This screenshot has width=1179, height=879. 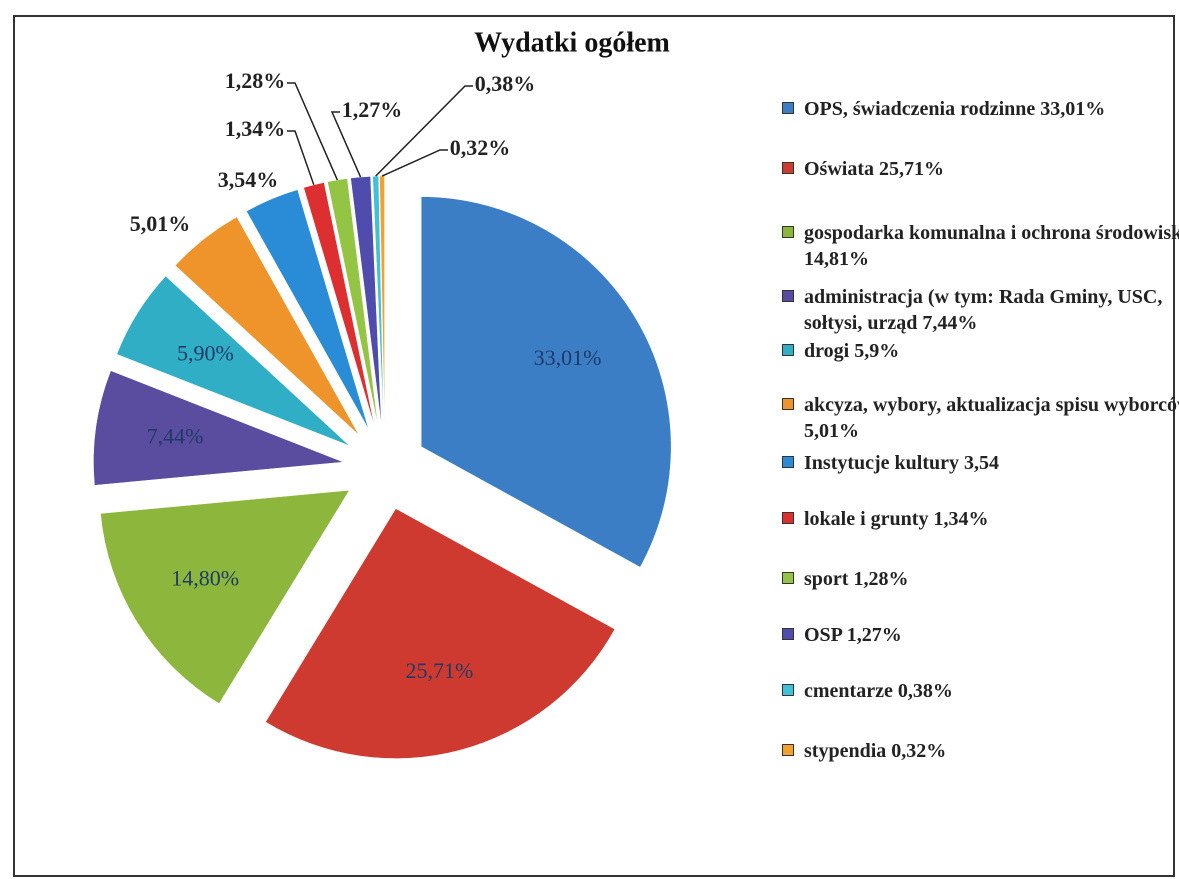 I want to click on legend-entry: OSP 1,27%, so click(x=980, y=635).